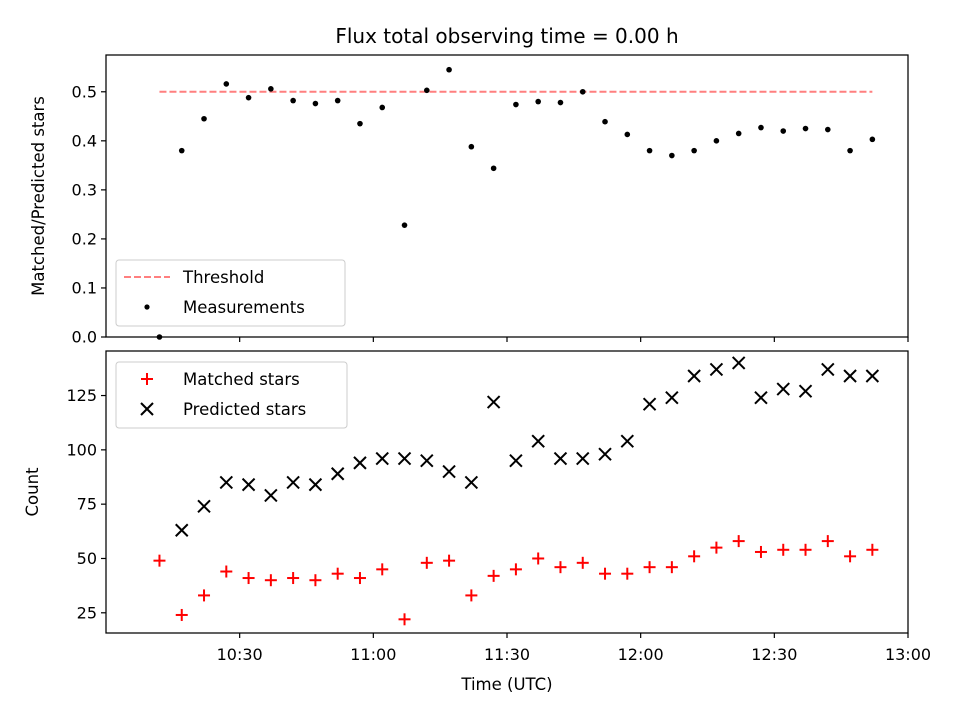 The width and height of the screenshot is (960, 720). What do you see at coordinates (223, 277) in the screenshot?
I see `legend-threshold-label: Threshold` at bounding box center [223, 277].